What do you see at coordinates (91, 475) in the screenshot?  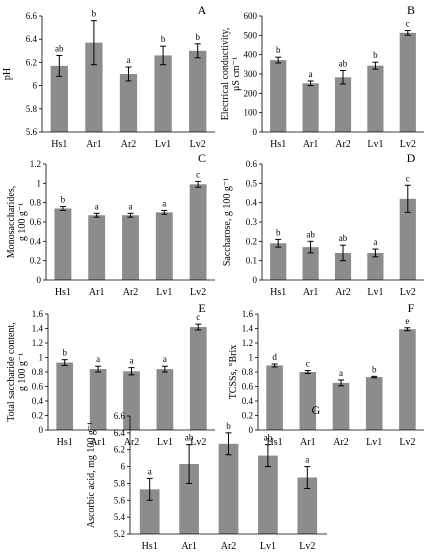 I see `y-axis-label: Ascorbic acid, mg 100 g⁻¹` at bounding box center [91, 475].